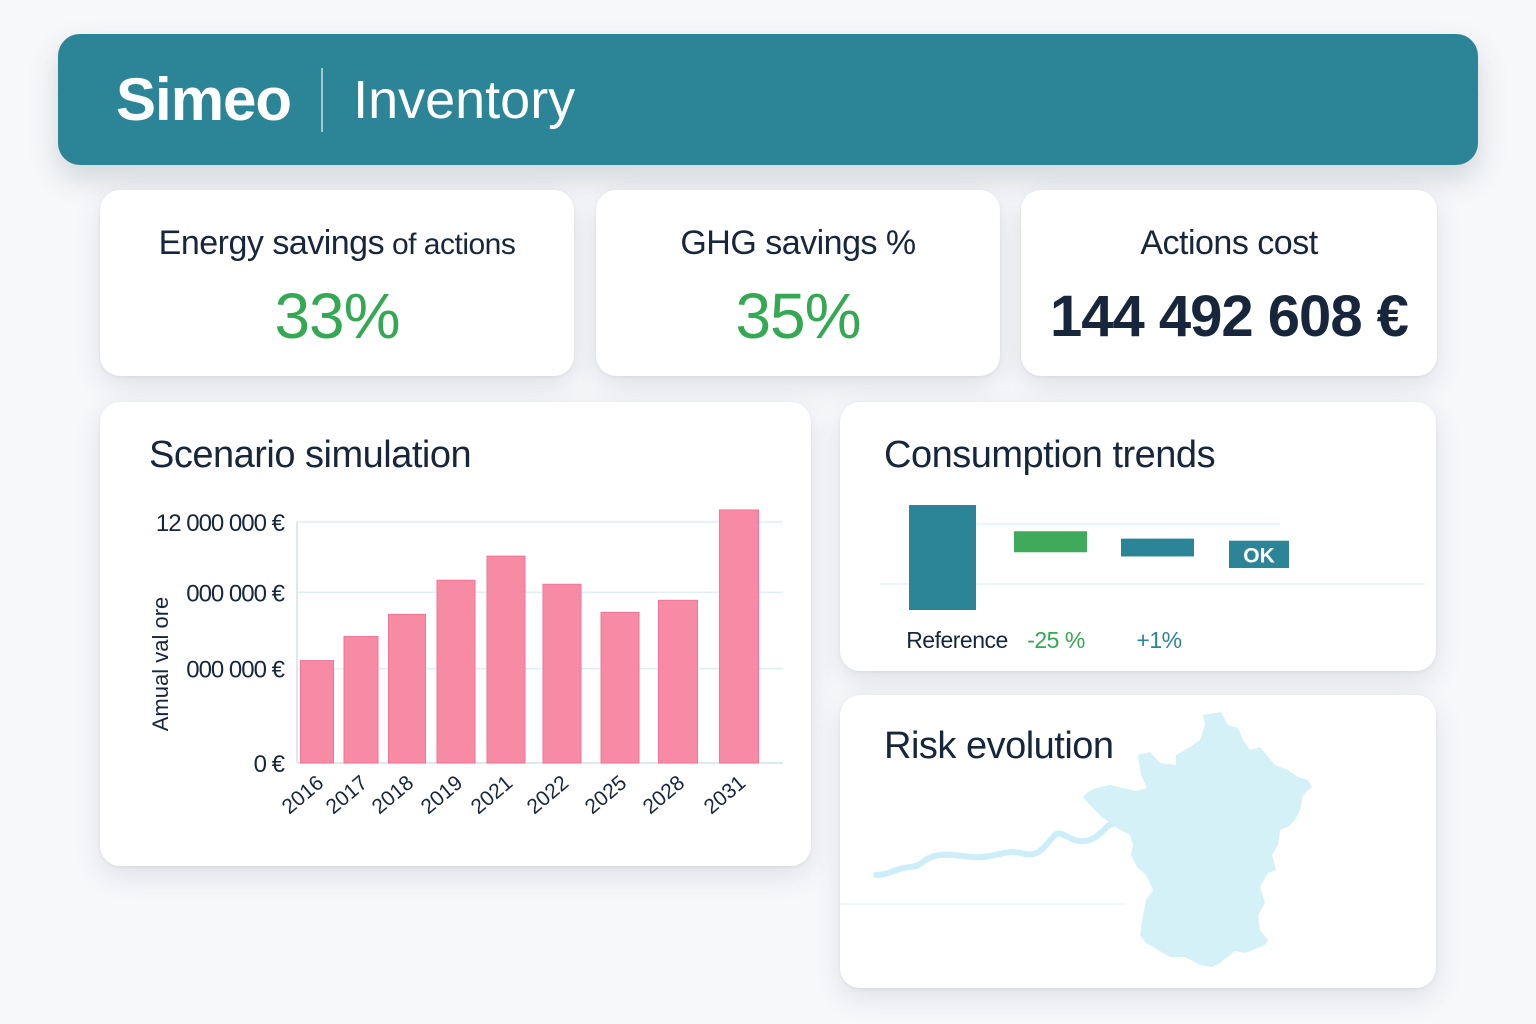 This screenshot has height=1024, width=1536. I want to click on category-label: +1%, so click(1158, 640).